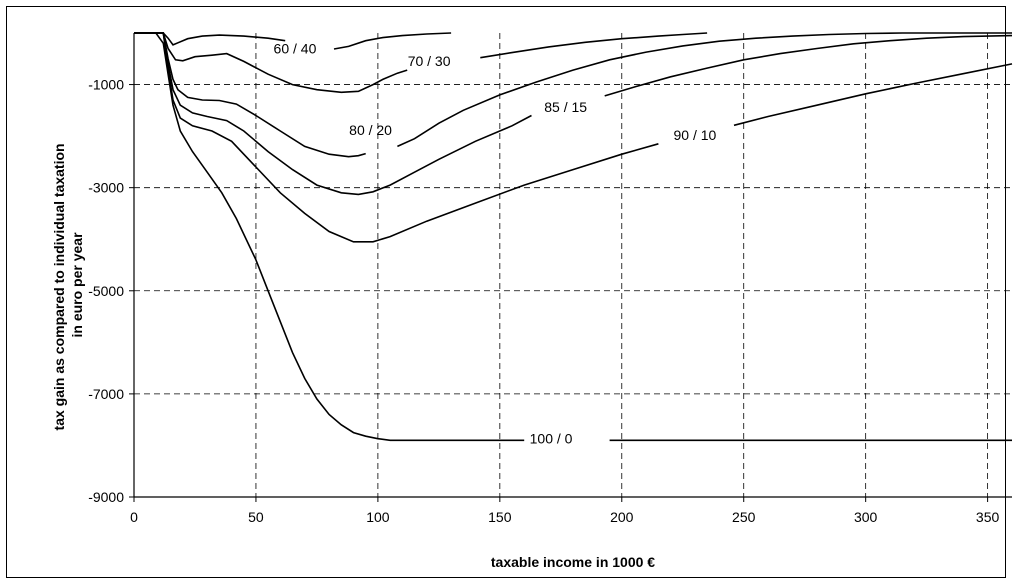  What do you see at coordinates (106, 394) in the screenshot?
I see `y-tick-label-7000: -7000` at bounding box center [106, 394].